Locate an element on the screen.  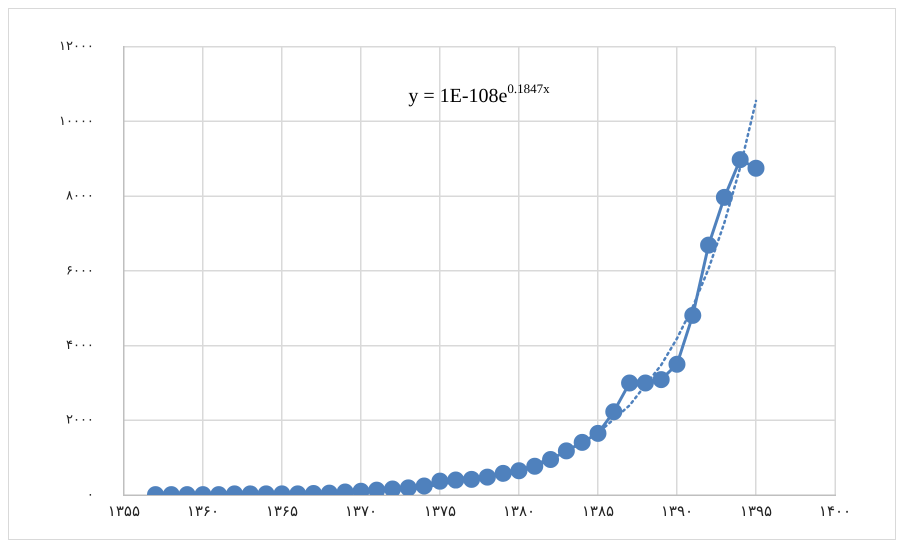
y-tick-label: ۰ is located at coordinates (90, 494).